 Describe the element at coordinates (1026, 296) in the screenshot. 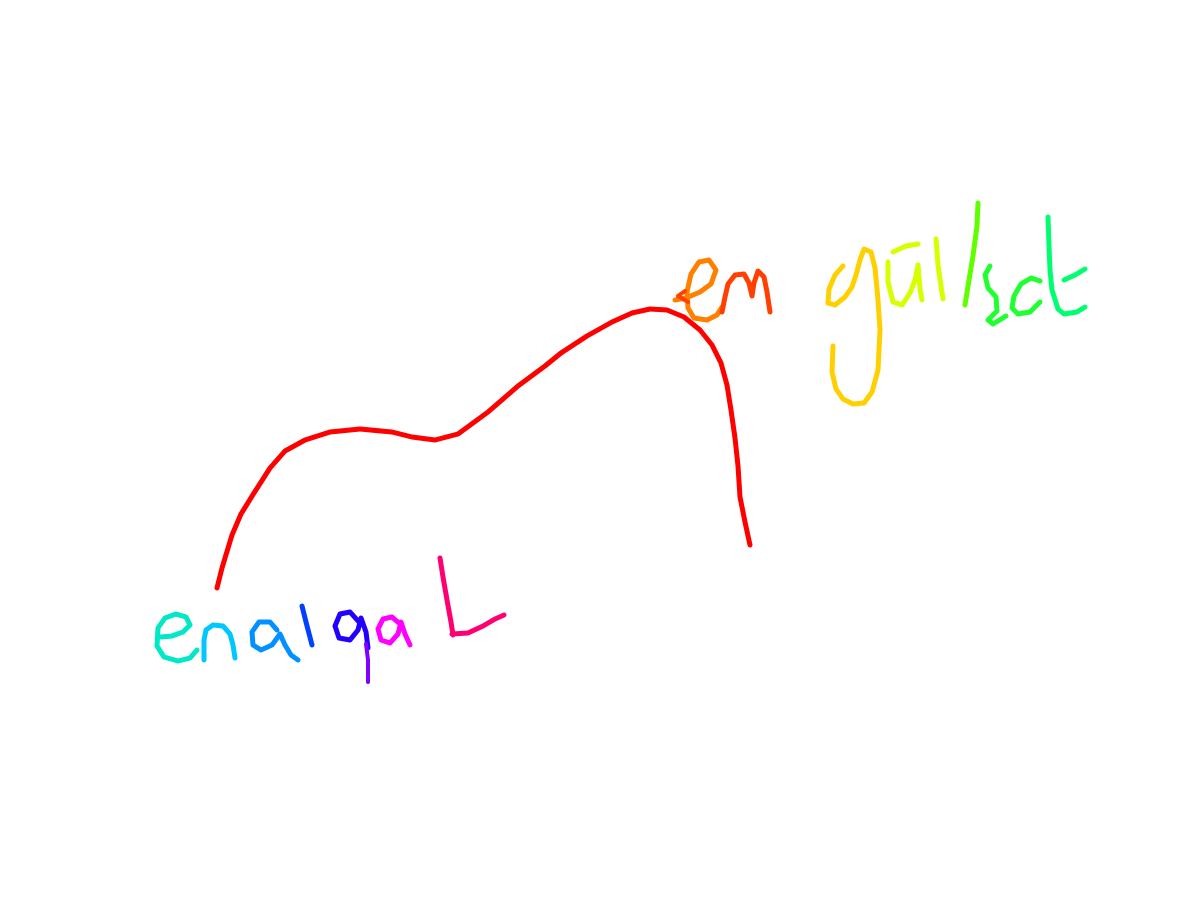

I see `letter-d-stroke` at that location.